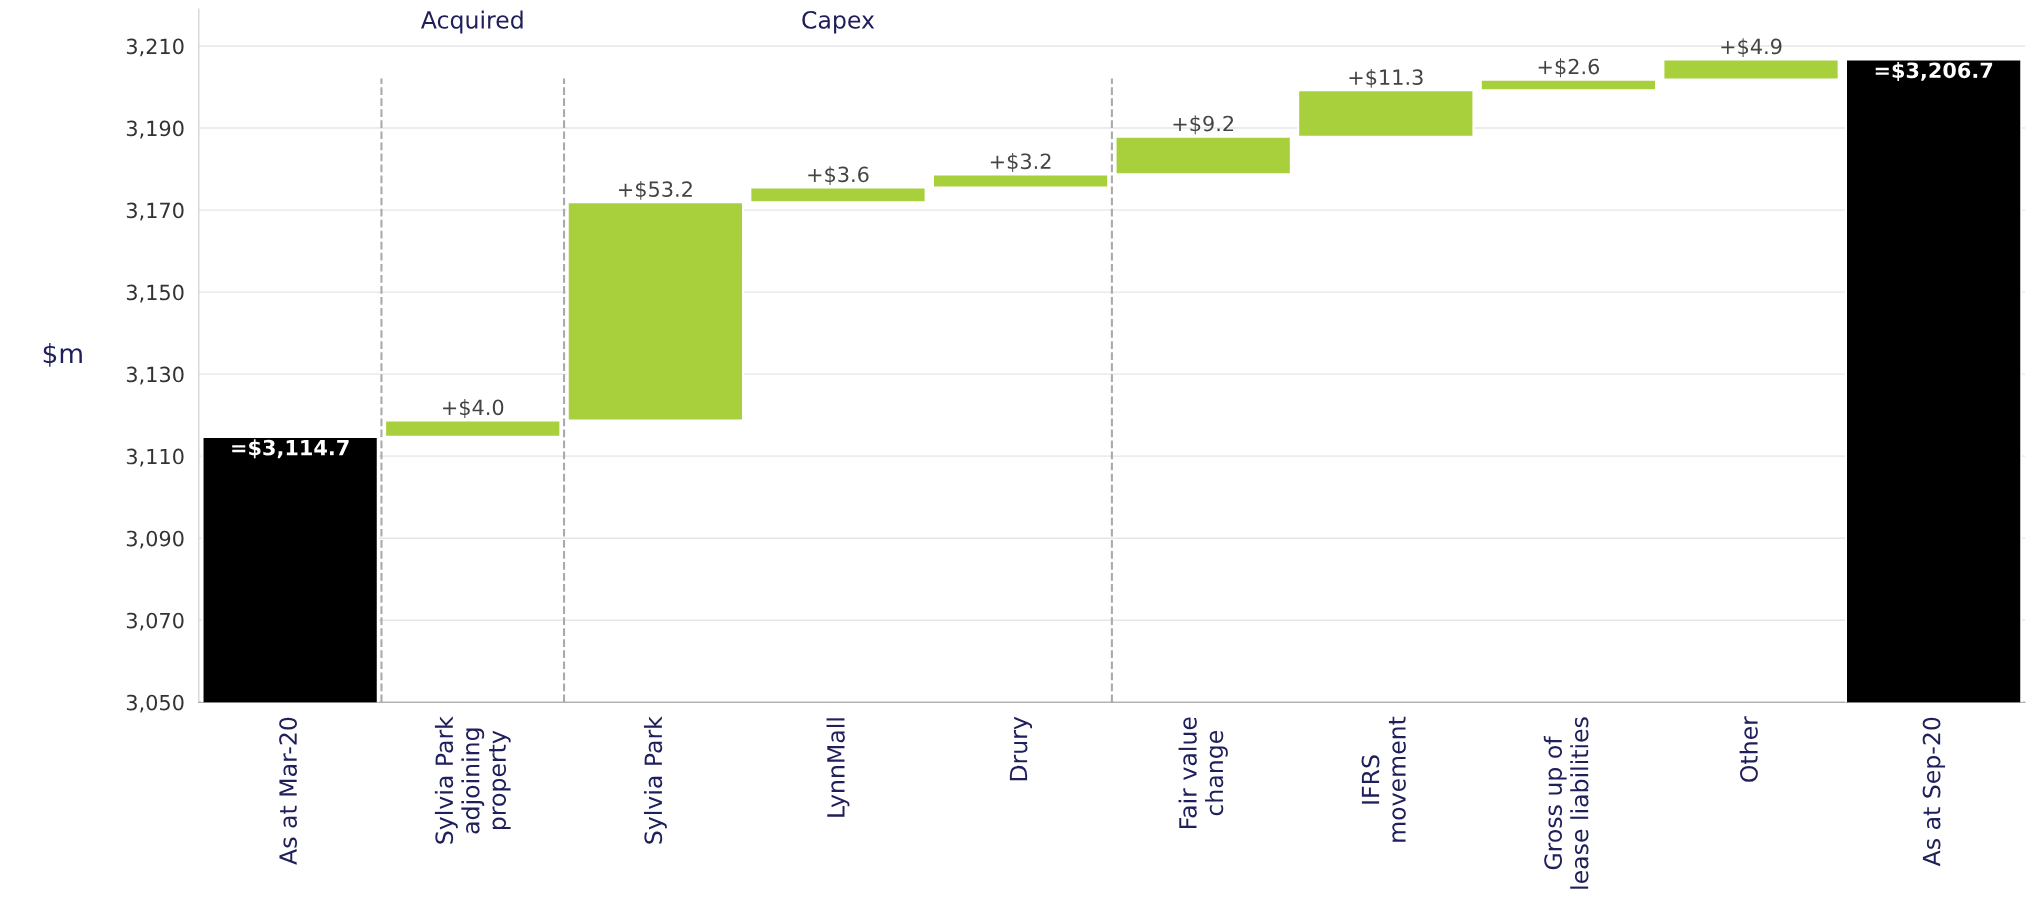 The width and height of the screenshot is (2029, 912). I want to click on y-tick-label: 3,050, so click(155, 703).